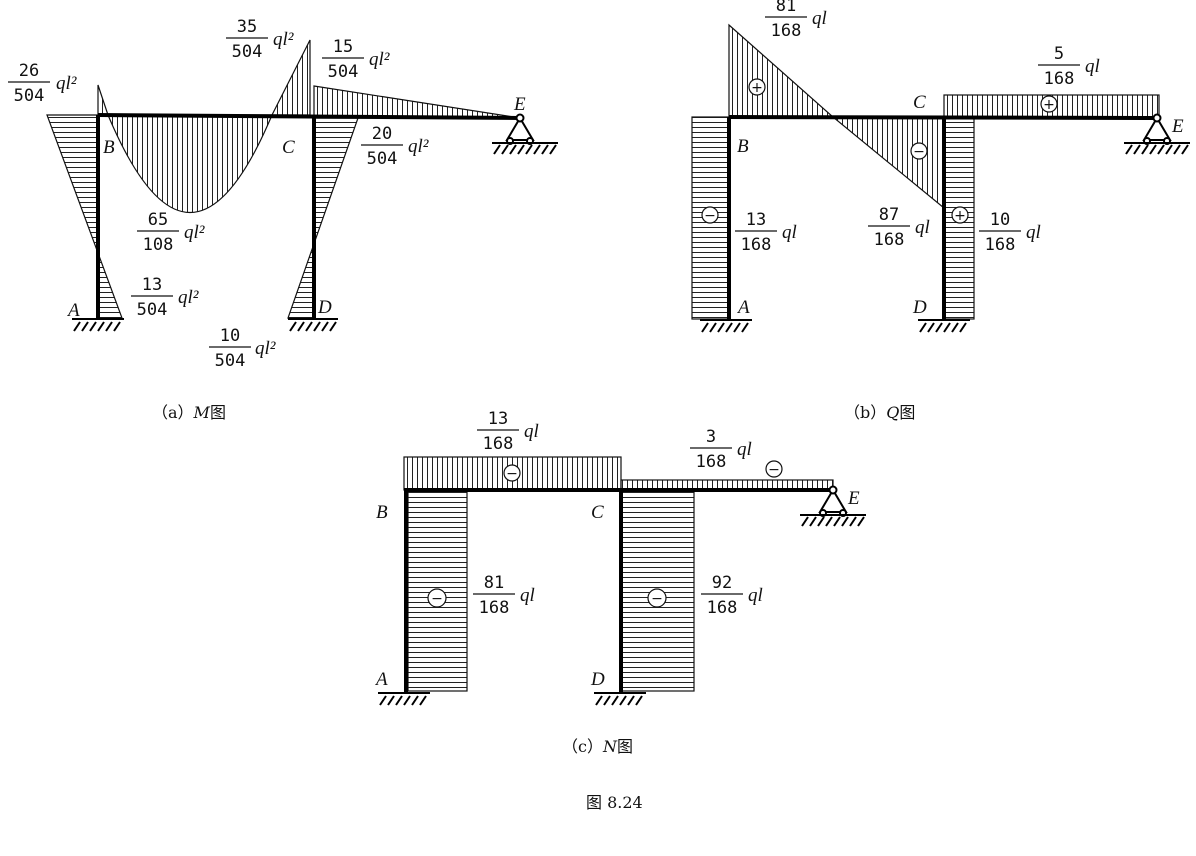 The height and width of the screenshot is (856, 1196). What do you see at coordinates (722, 583) in the screenshot?
I see `svg-text: 92` at bounding box center [722, 583].